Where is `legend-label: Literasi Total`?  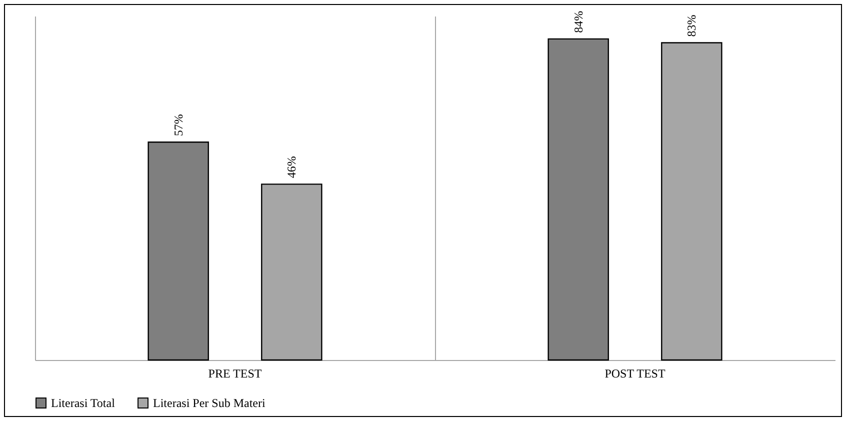
legend-label: Literasi Total is located at coordinates (83, 403).